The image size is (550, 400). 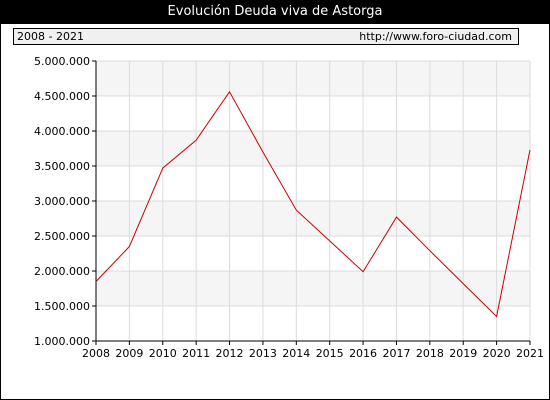 What do you see at coordinates (275, 12) in the screenshot?
I see `chart-title: Evolución Deuda viva de Astorga` at bounding box center [275, 12].